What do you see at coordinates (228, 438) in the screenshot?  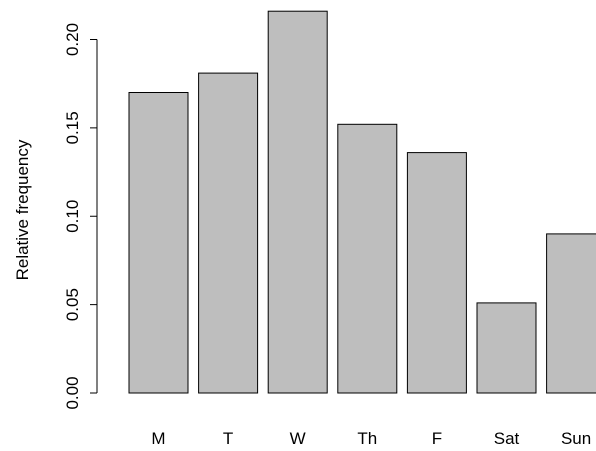 I see `x-tick-label: T` at bounding box center [228, 438].